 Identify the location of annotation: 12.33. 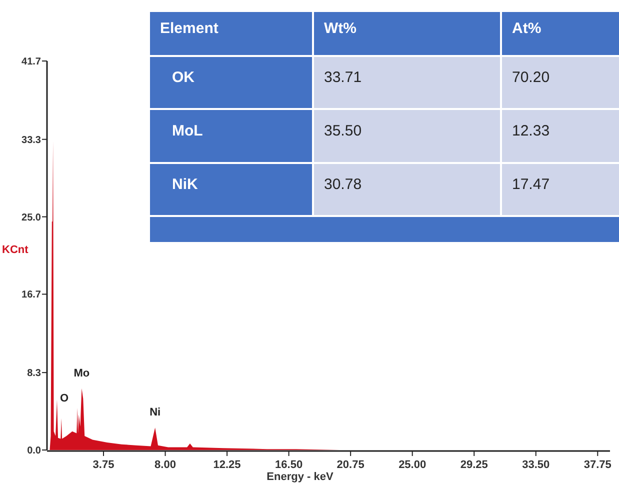
(531, 131).